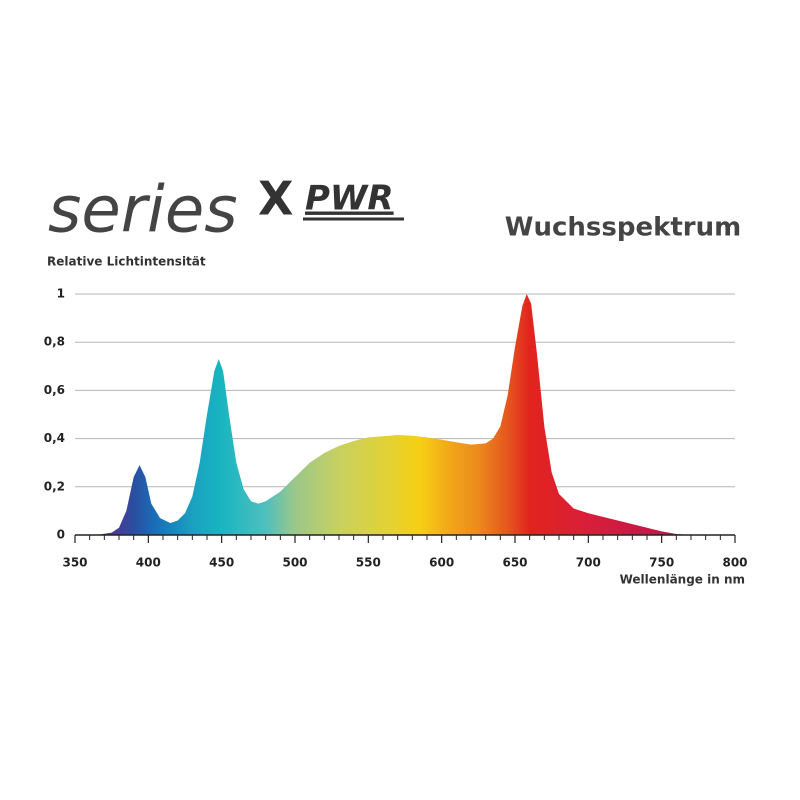 This screenshot has height=800, width=800. I want to click on logo-mark: X, so click(275, 199).